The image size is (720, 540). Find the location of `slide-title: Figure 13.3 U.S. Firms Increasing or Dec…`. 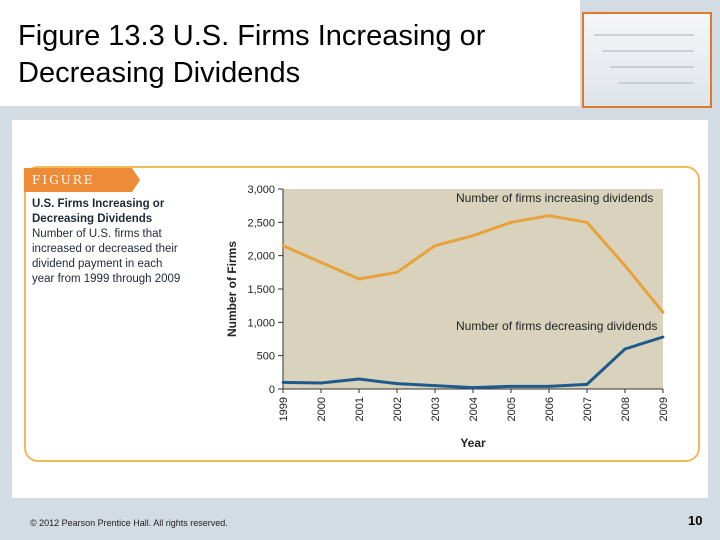

slide-title: Figure 13.3 U.S. Firms Increasing or Dec… is located at coordinates (252, 54).